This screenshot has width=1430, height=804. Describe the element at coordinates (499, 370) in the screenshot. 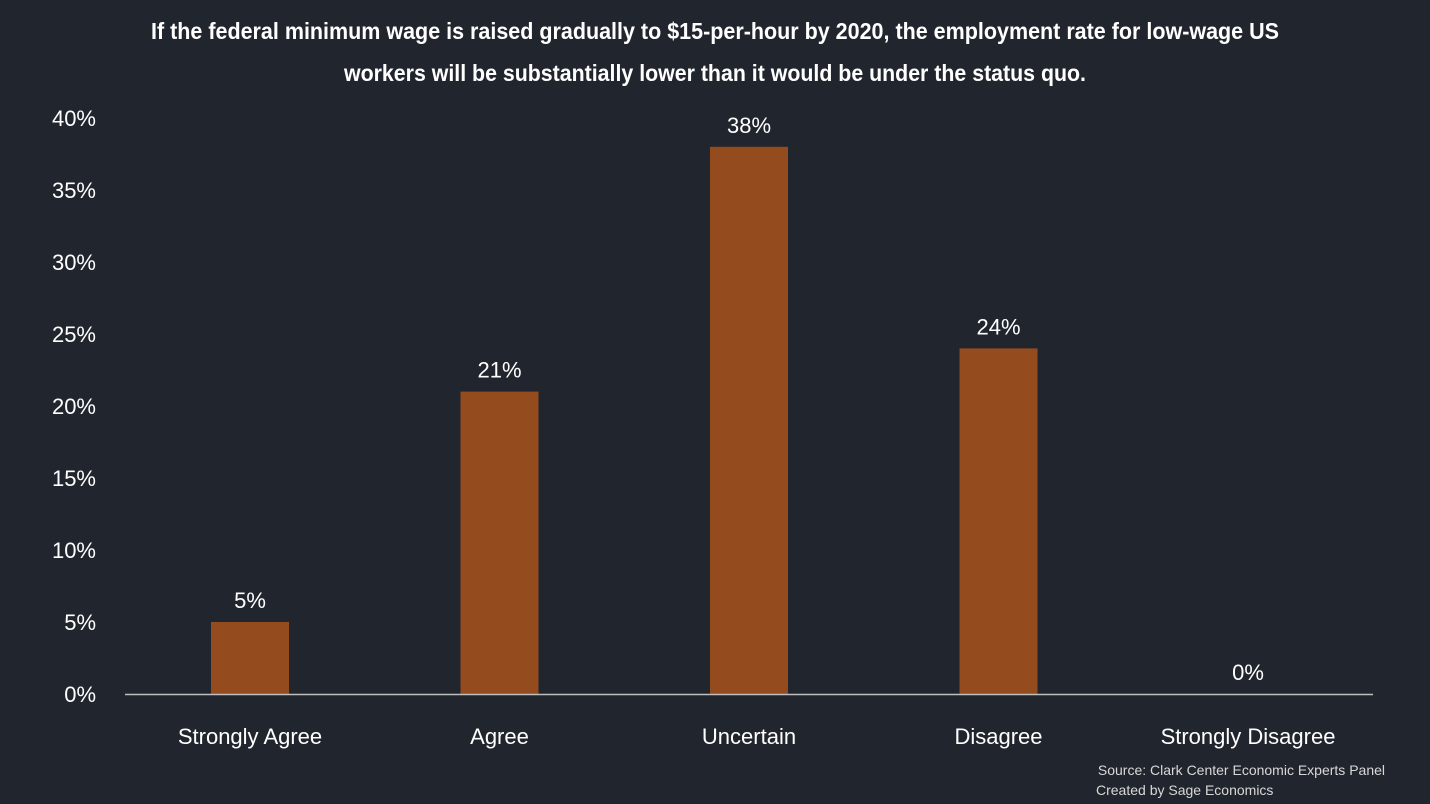

I see `value-label: 21%` at that location.